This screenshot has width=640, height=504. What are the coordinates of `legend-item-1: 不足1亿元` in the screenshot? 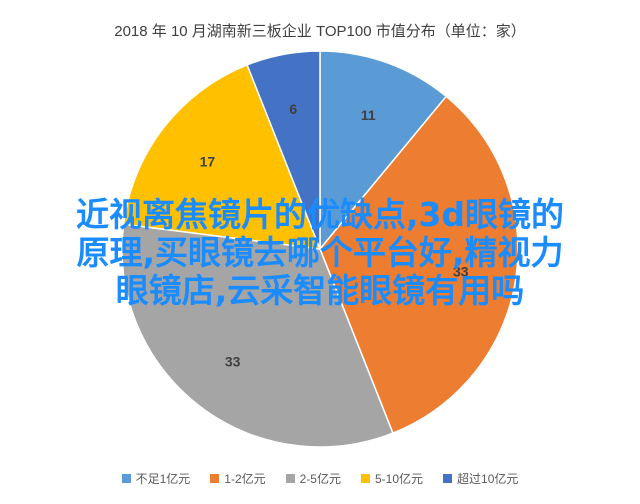 It's located at (156, 478).